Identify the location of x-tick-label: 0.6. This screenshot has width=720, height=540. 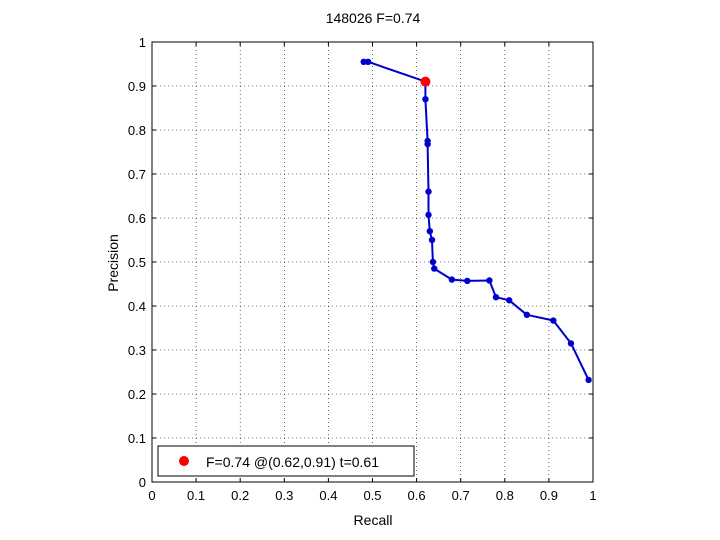
(417, 495).